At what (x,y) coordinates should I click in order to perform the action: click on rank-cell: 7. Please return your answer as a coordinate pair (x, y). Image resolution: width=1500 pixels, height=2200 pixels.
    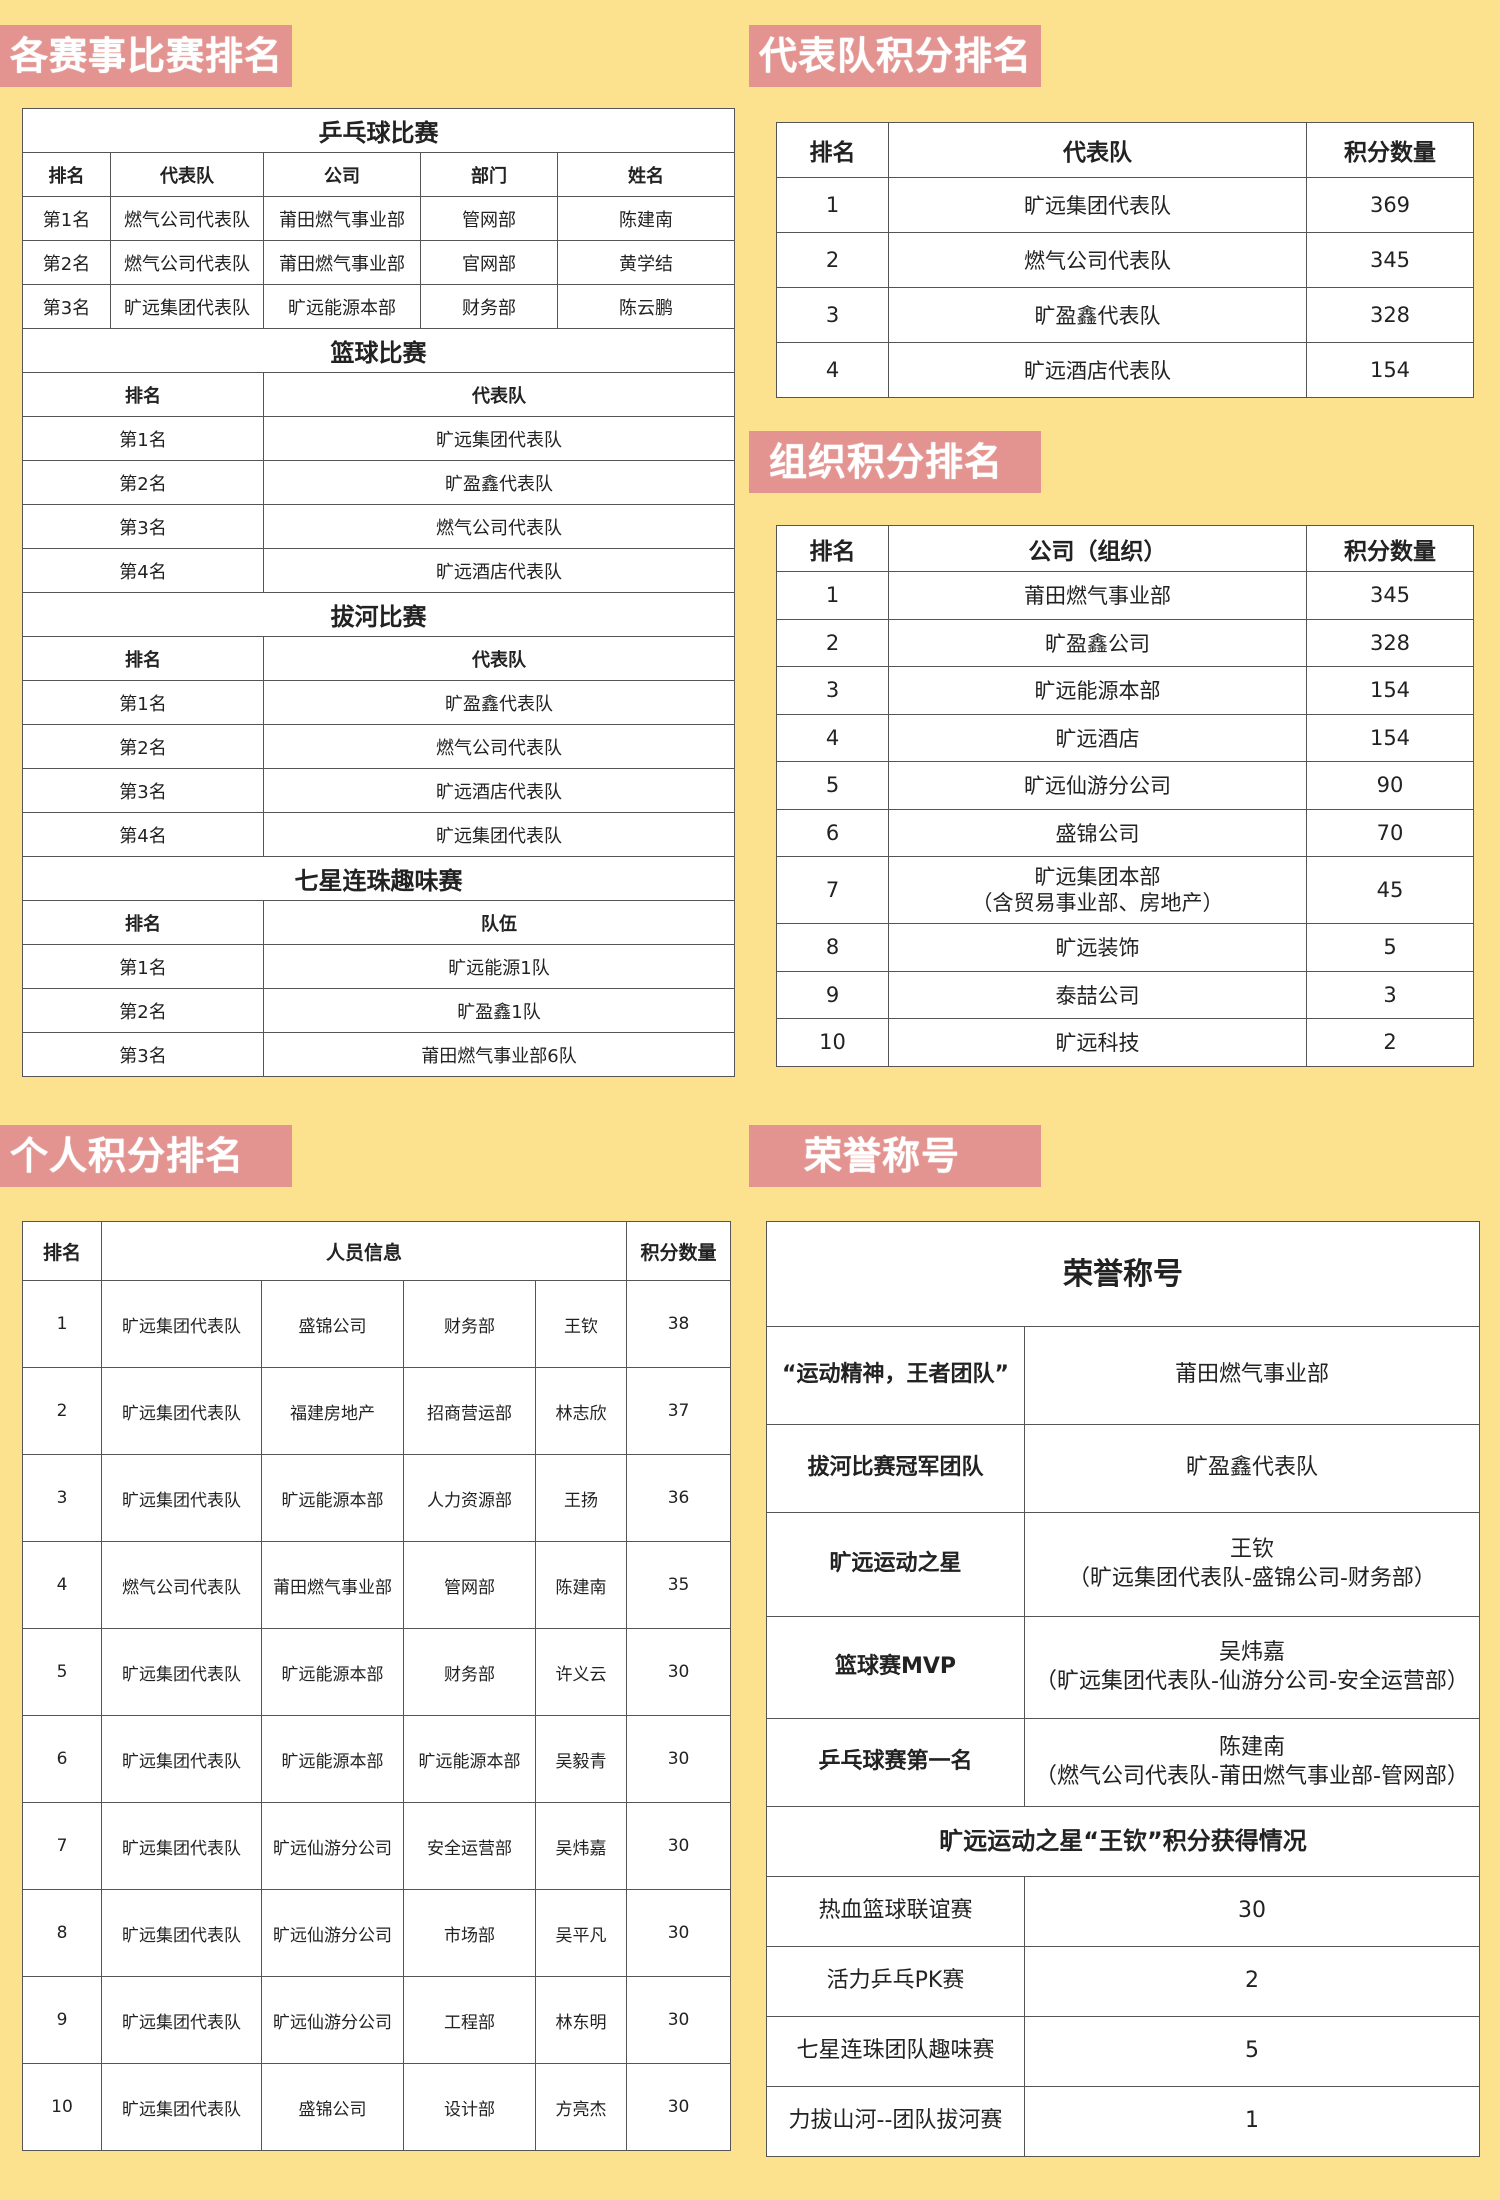
    Looking at the image, I should click on (832, 890).